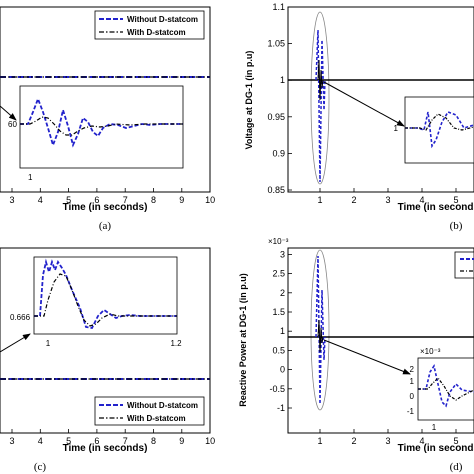  What do you see at coordinates (149, 25) in the screenshot?
I see `legend-a: Without D-statcom With D-statcom` at bounding box center [149, 25].